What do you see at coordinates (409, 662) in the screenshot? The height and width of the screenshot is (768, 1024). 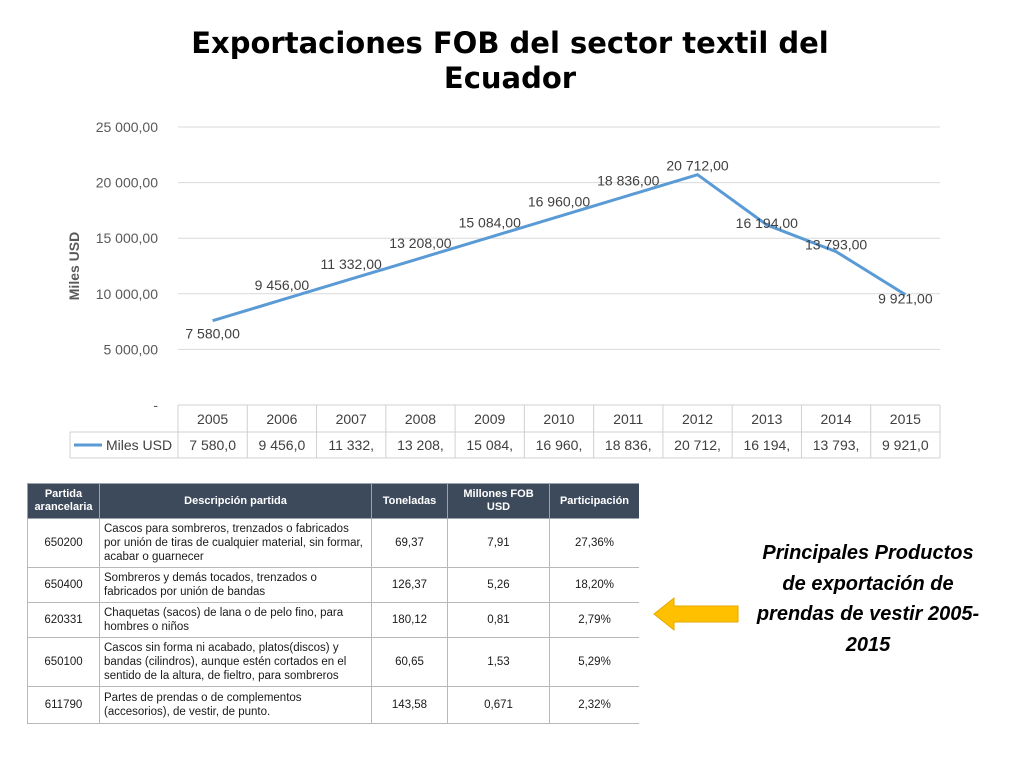 I see `cell-toneladas: 60,65` at bounding box center [409, 662].